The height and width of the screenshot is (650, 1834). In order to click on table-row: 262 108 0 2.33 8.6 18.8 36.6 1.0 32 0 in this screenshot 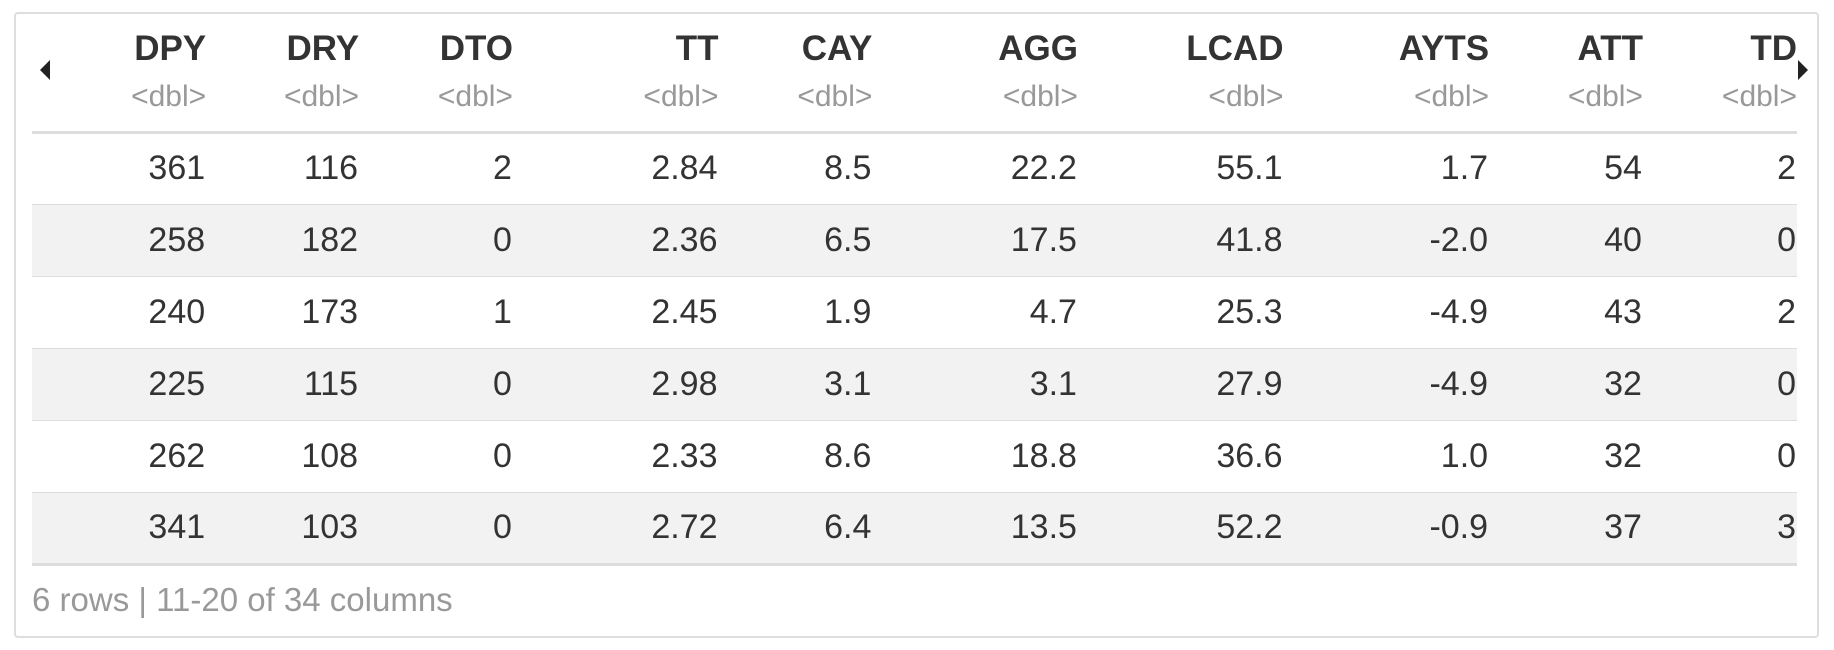, I will do `click(914, 456)`.